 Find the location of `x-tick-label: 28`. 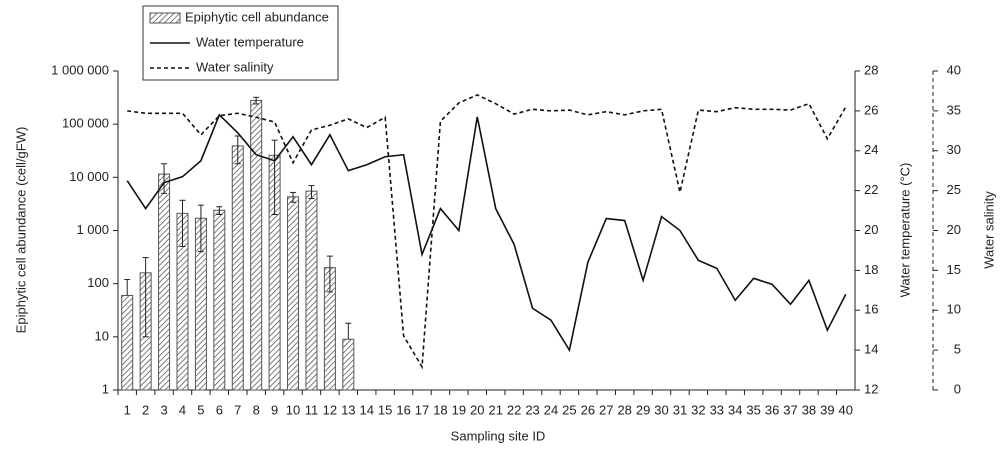

x-tick-label: 28 is located at coordinates (624, 409).